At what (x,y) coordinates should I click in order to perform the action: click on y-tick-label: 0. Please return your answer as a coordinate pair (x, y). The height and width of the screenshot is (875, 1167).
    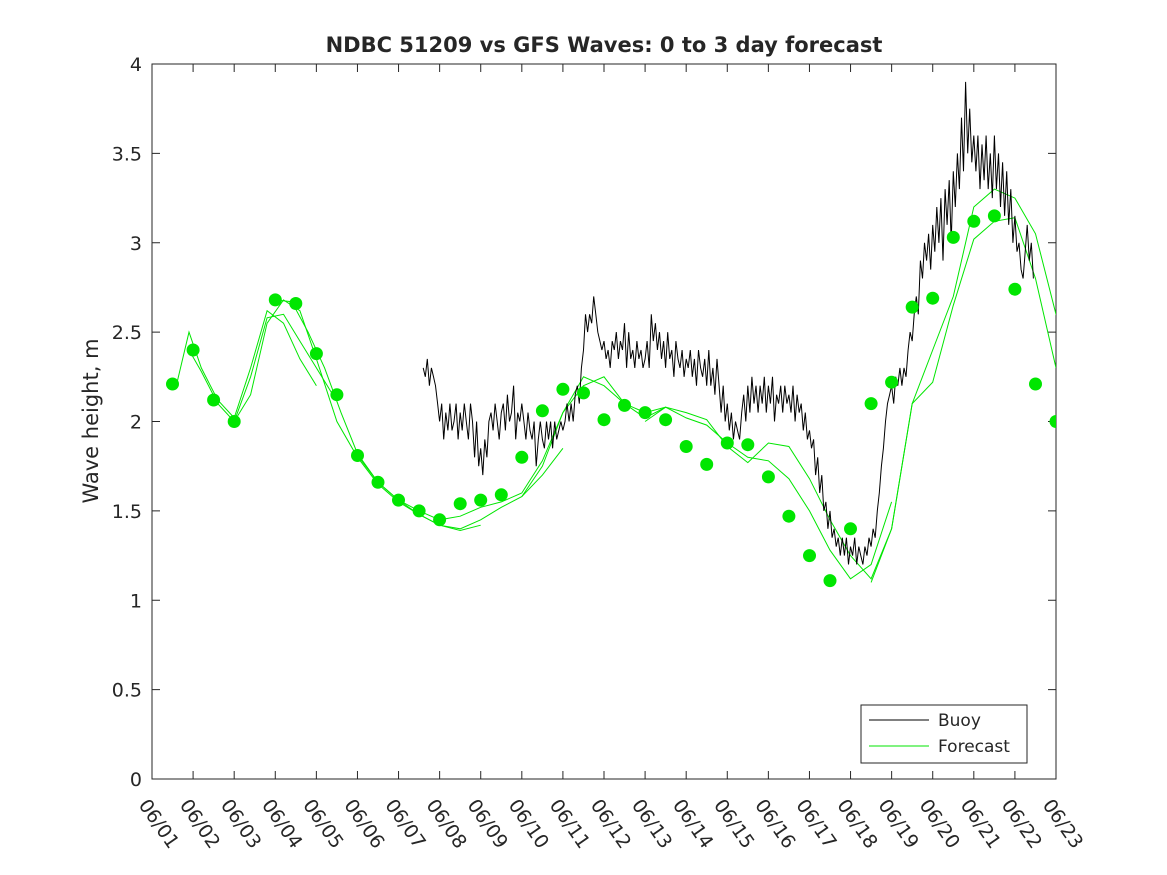
    Looking at the image, I should click on (136, 780).